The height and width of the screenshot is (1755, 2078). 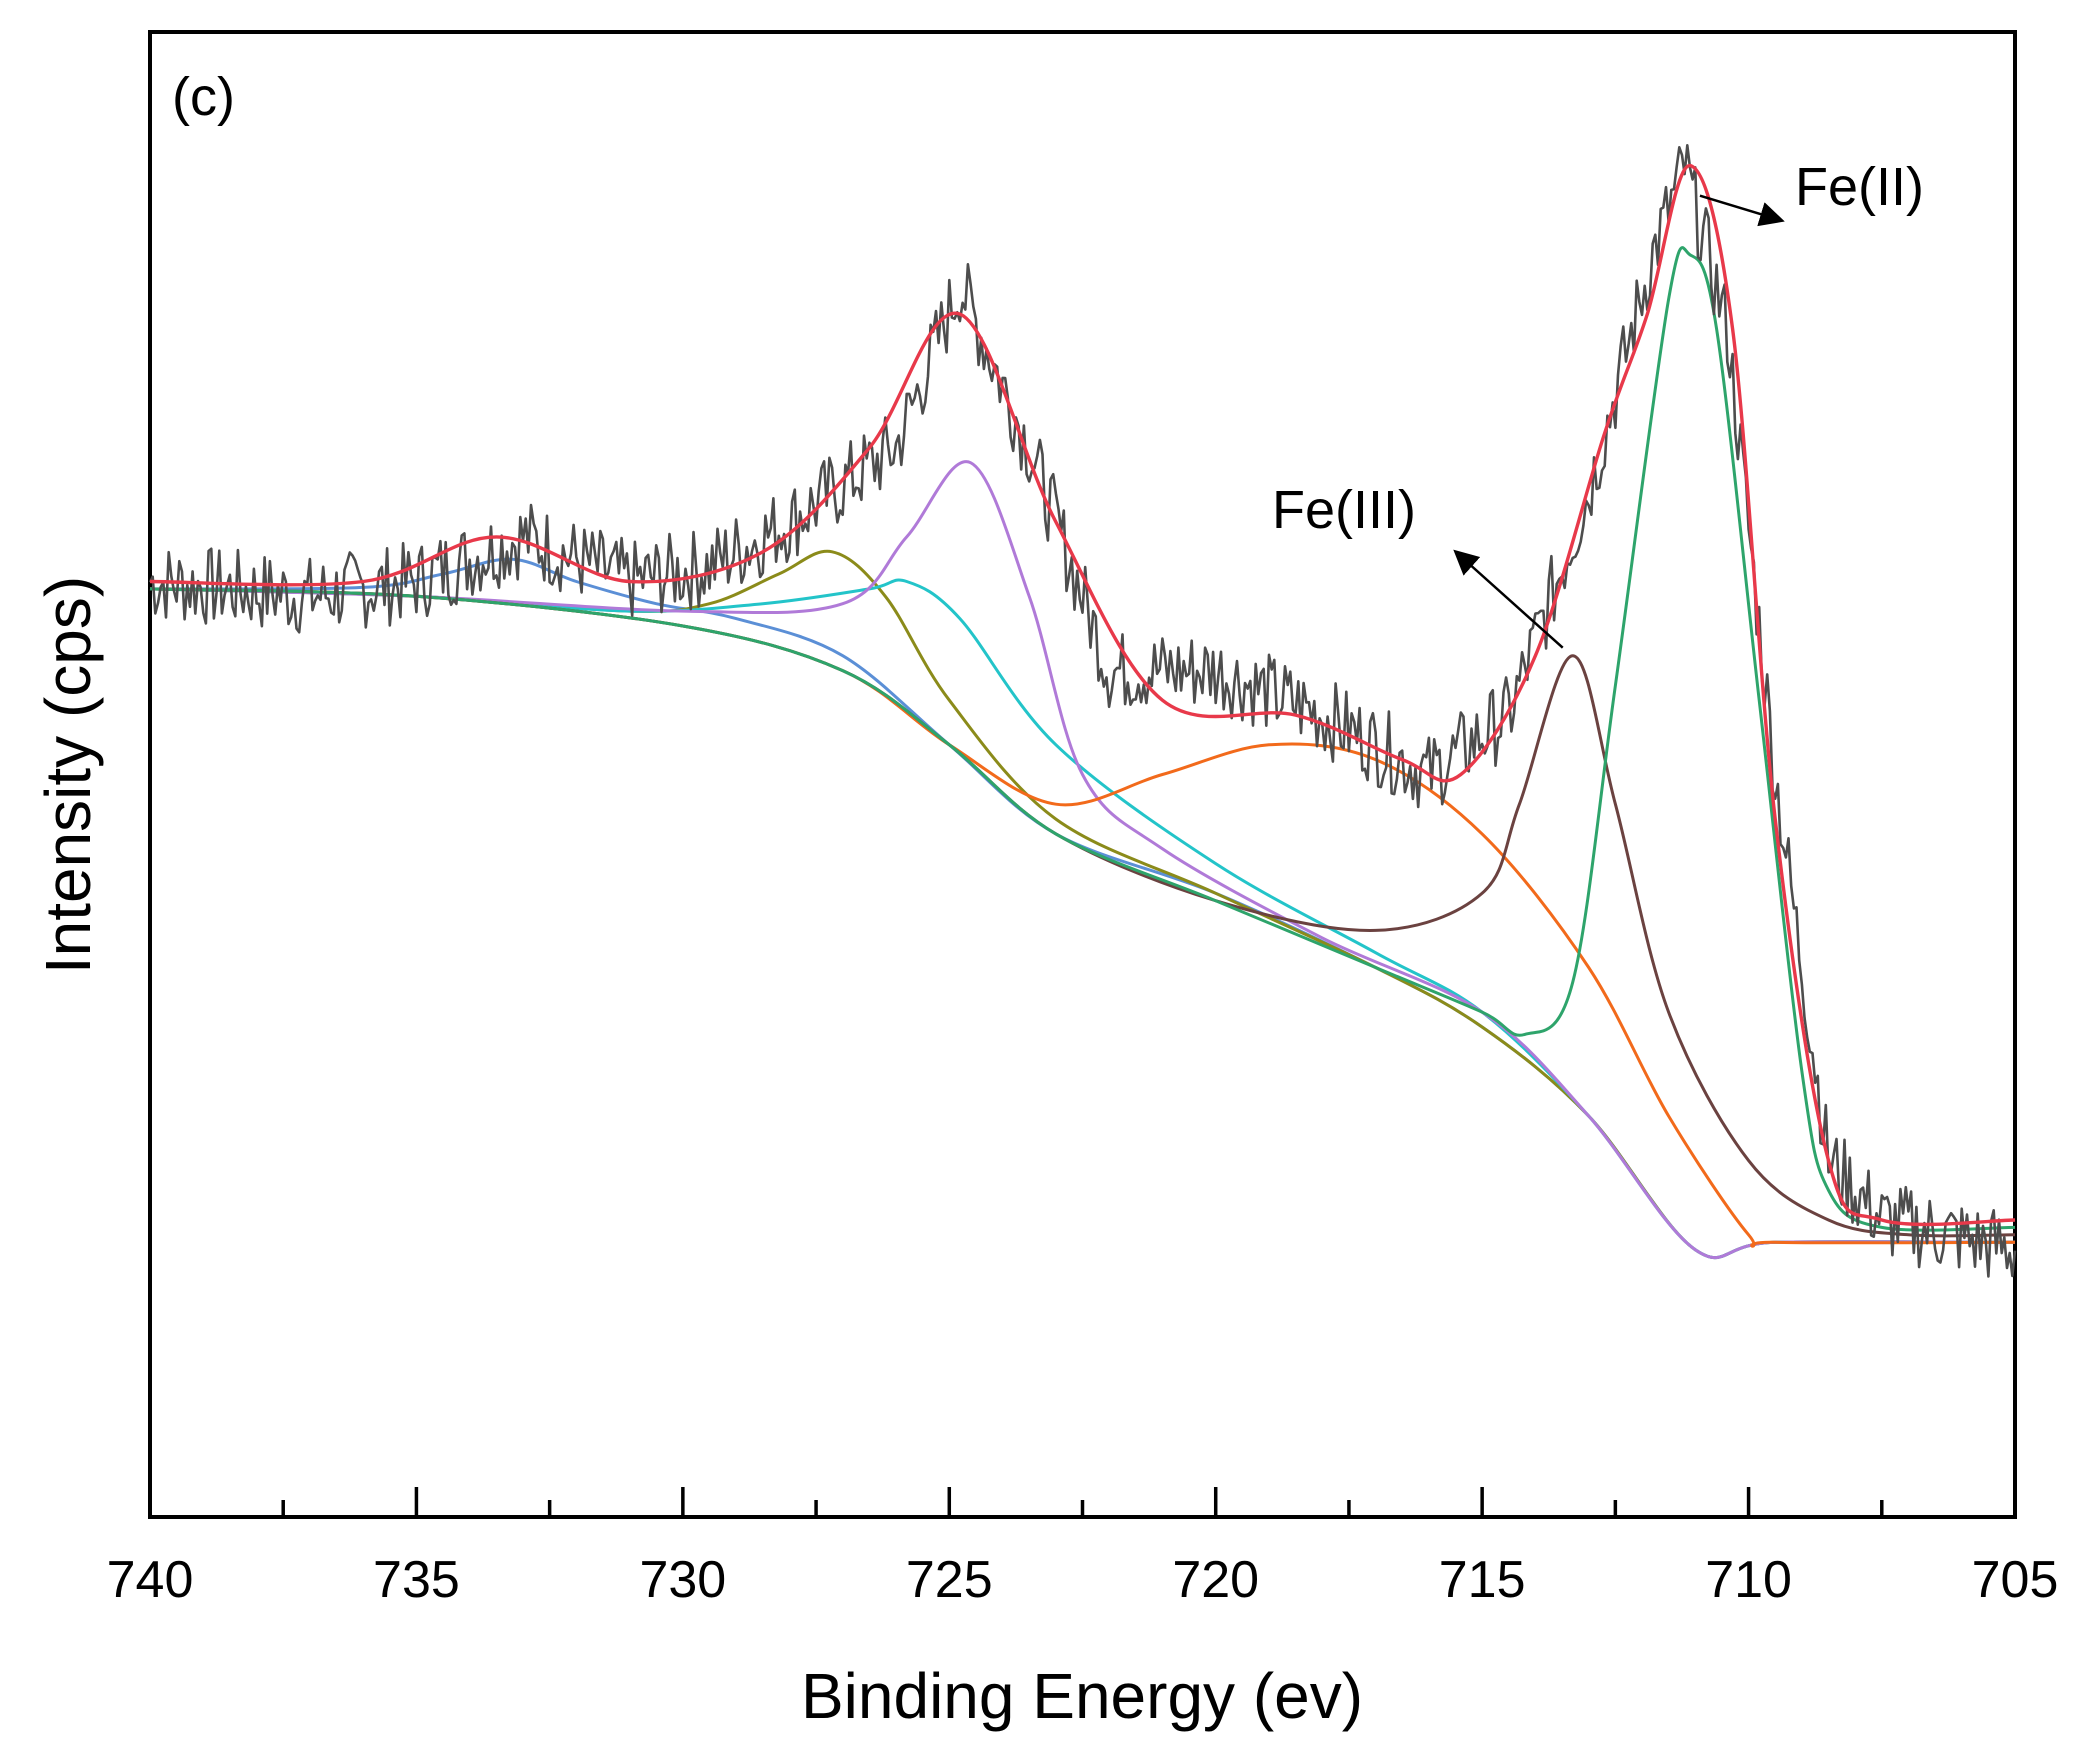 What do you see at coordinates (949, 1580) in the screenshot?
I see `x-tick-label: 725` at bounding box center [949, 1580].